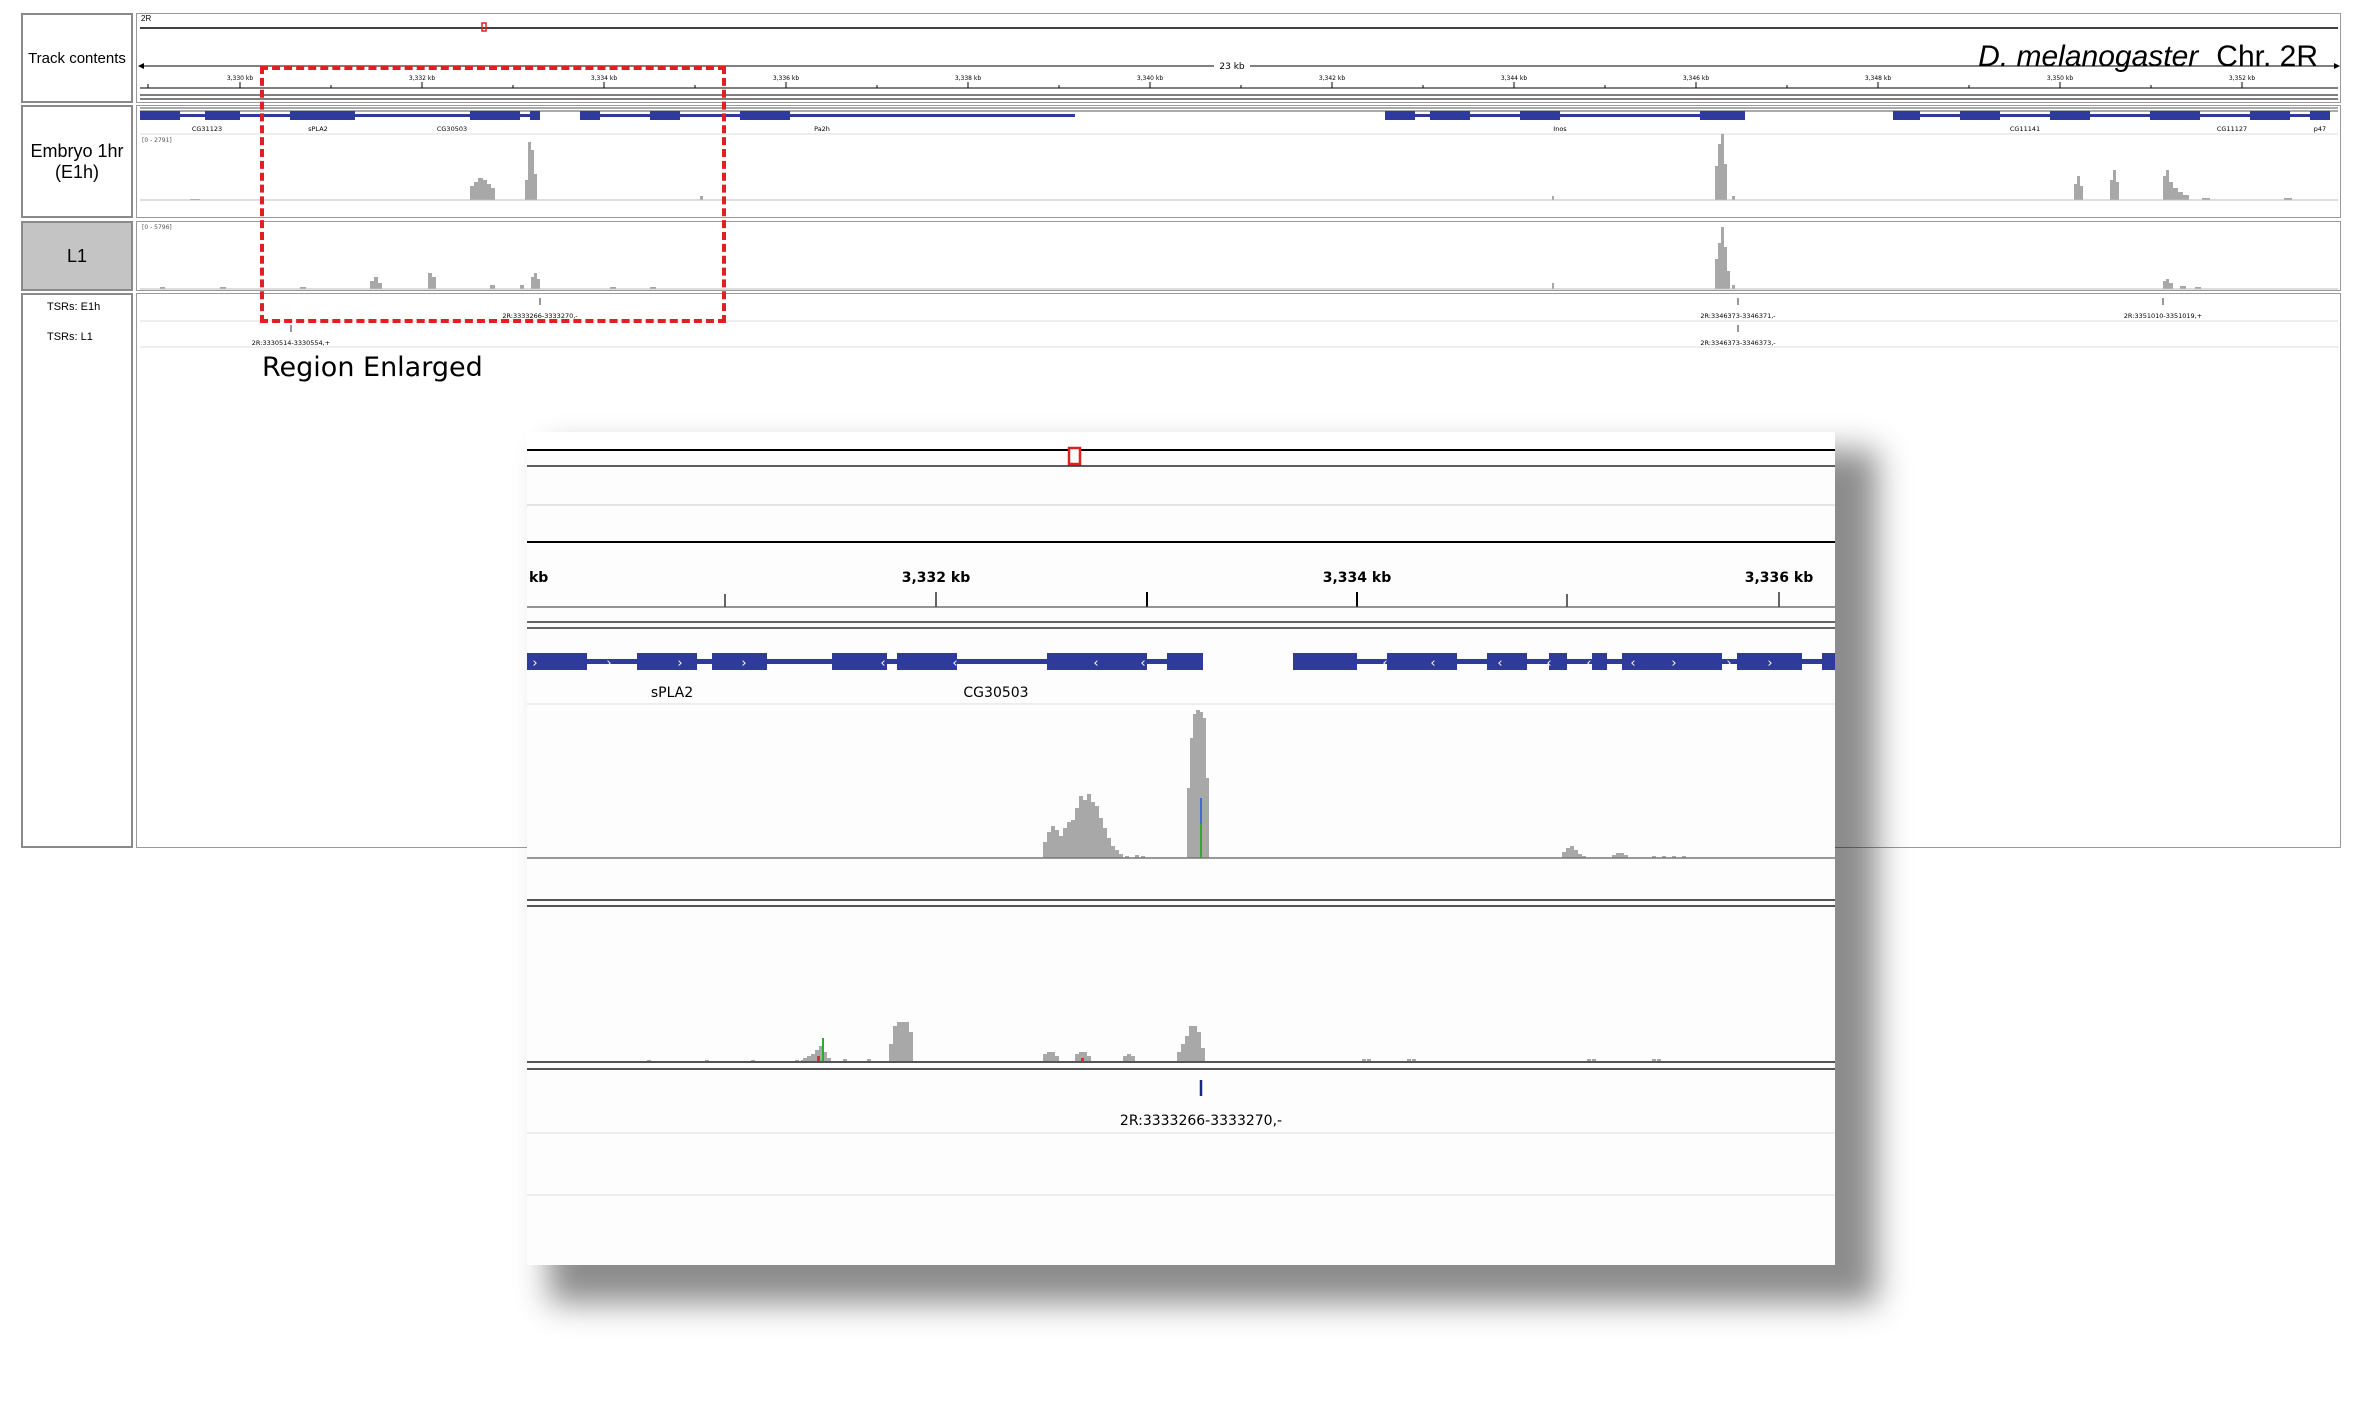 This screenshot has height=1403, width=2361. Describe the element at coordinates (1074, 456) in the screenshot. I see `inset-viewport-marker` at that location.